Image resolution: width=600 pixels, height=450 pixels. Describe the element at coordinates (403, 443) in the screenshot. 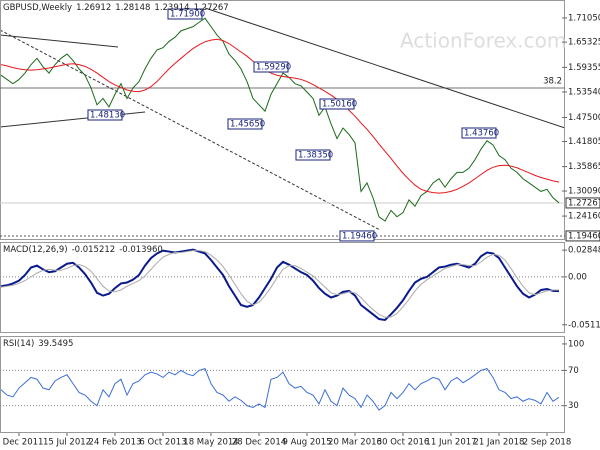

I see `x-tick-label: 30 Oct 2016` at that location.